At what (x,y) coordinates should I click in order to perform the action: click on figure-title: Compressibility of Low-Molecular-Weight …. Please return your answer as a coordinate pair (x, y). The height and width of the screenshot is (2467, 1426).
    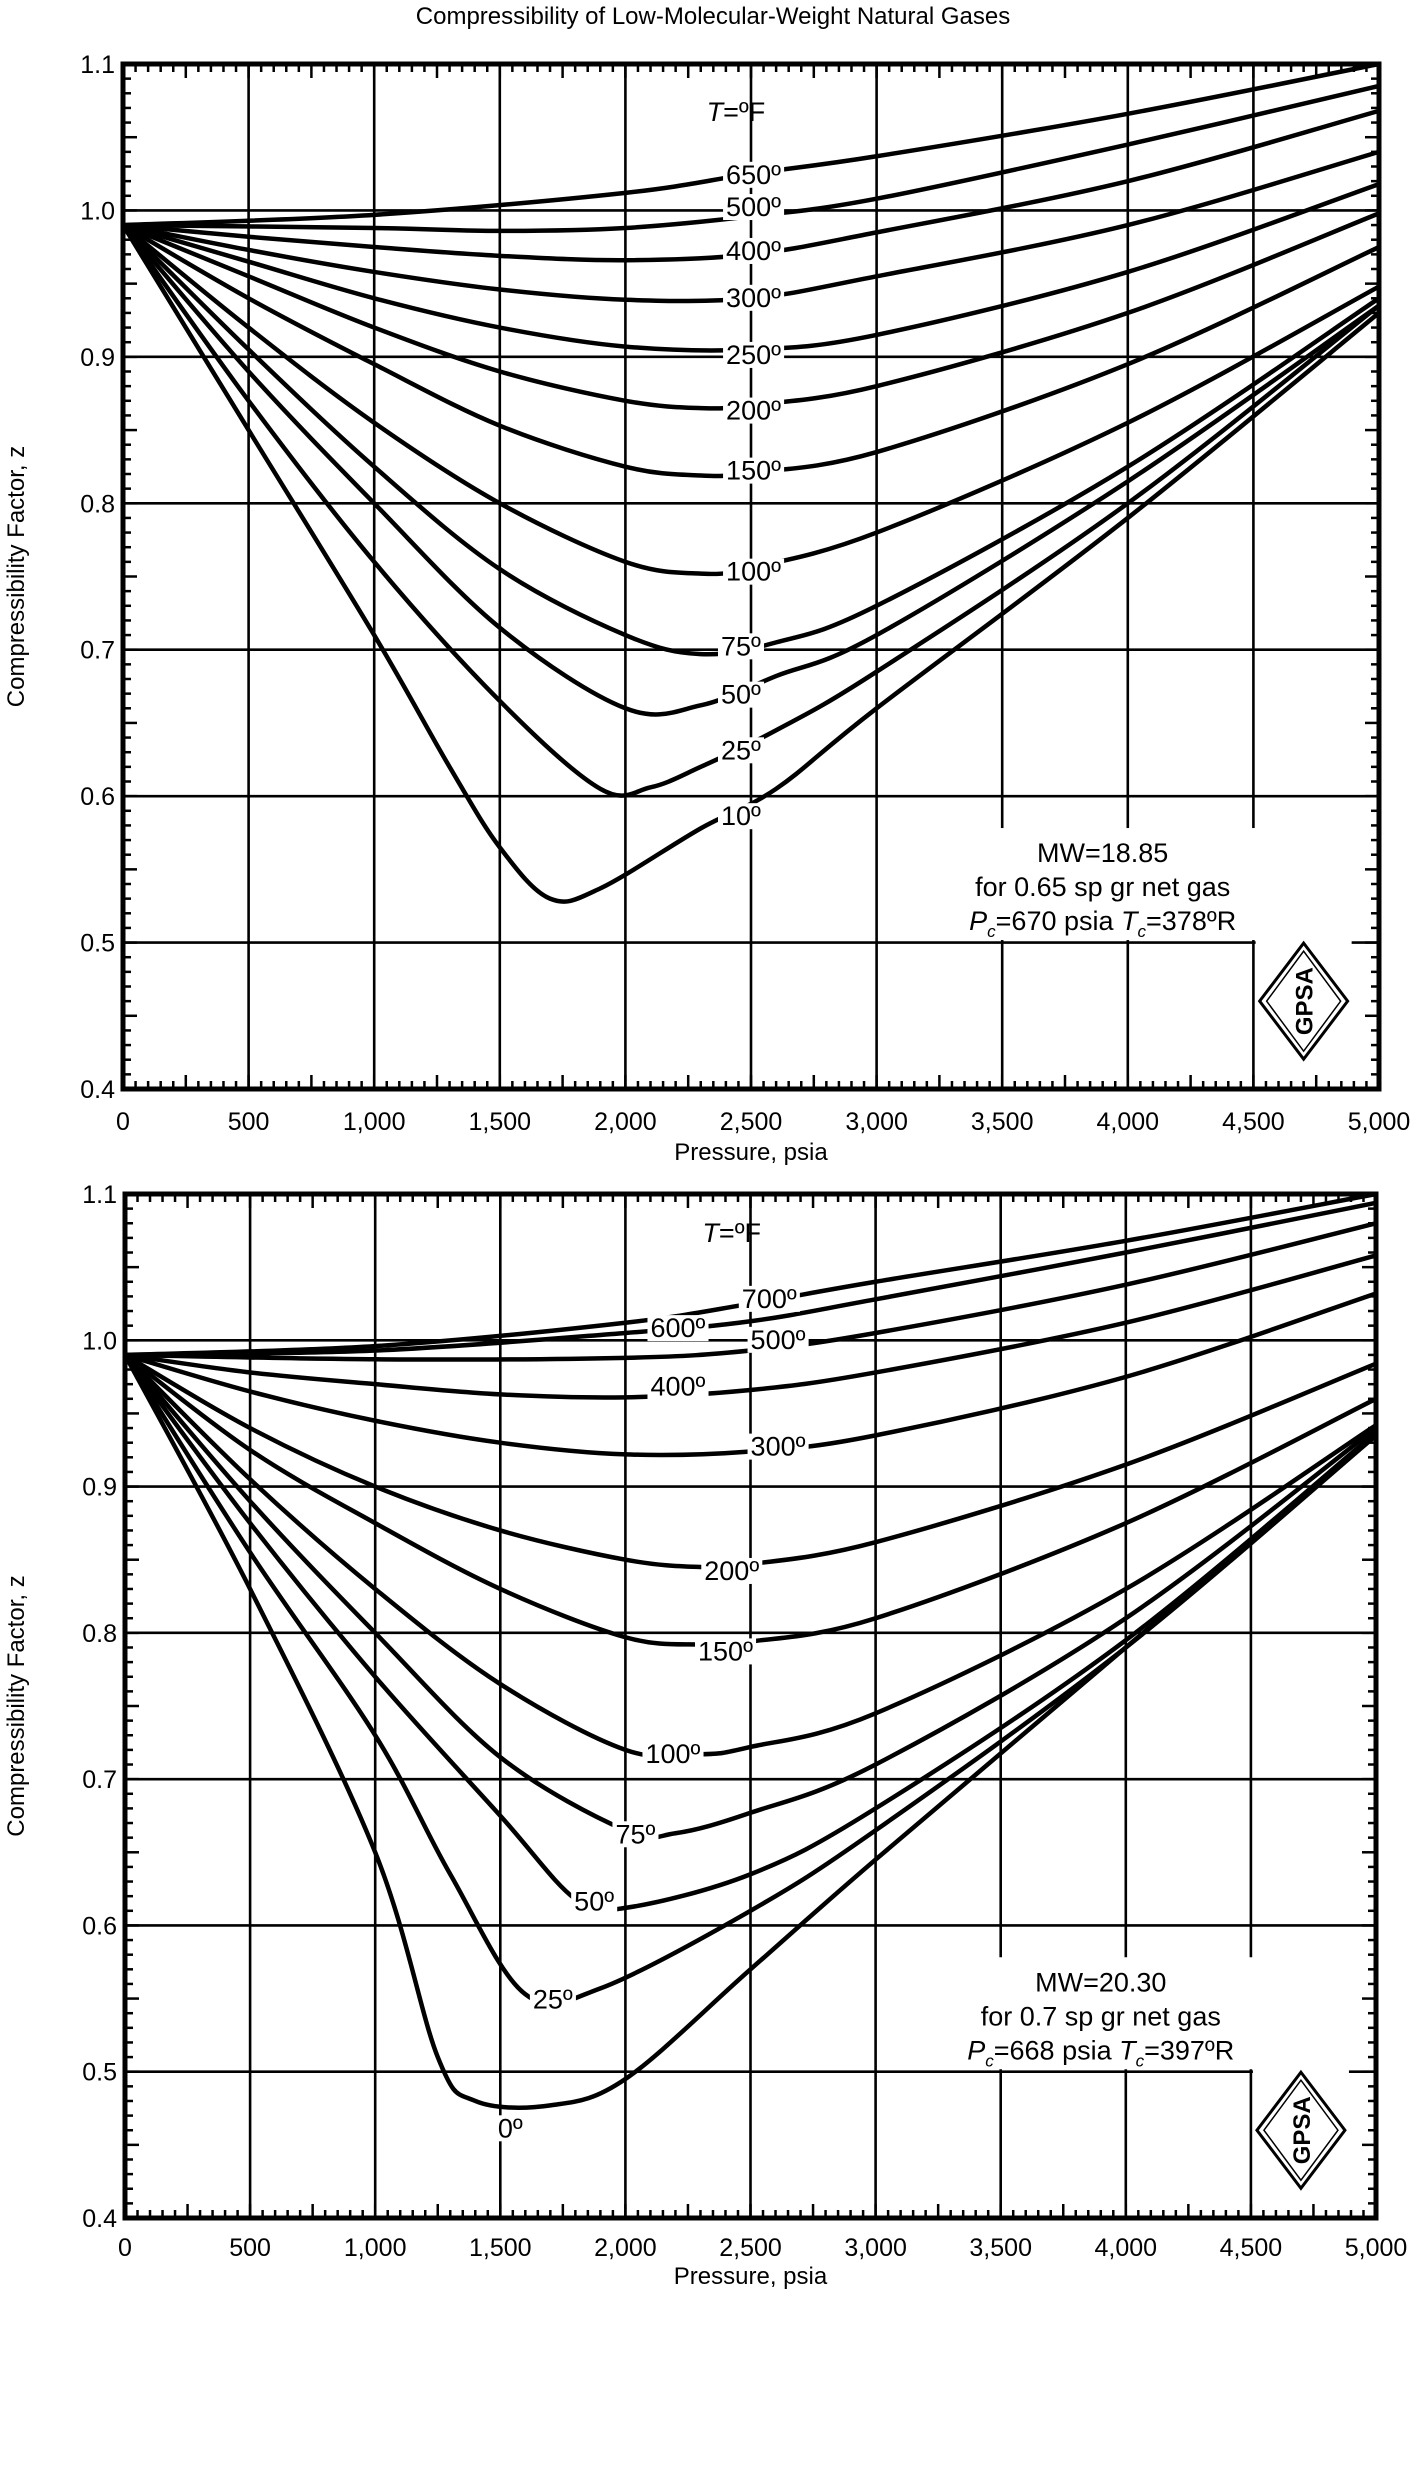
    Looking at the image, I should click on (713, 16).